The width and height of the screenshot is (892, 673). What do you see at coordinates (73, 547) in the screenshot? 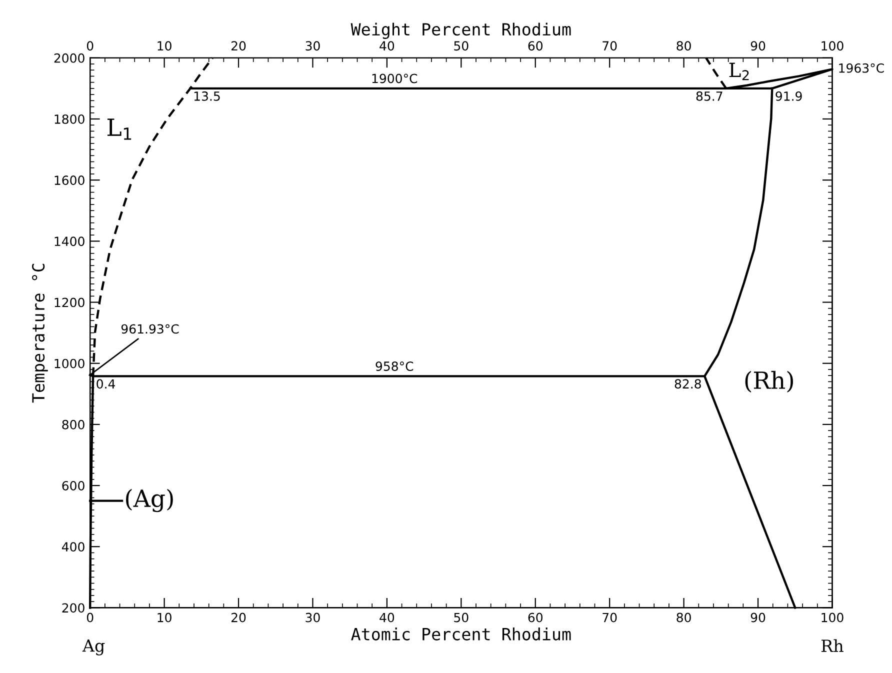
I see `y-tick-label: 400` at bounding box center [73, 547].